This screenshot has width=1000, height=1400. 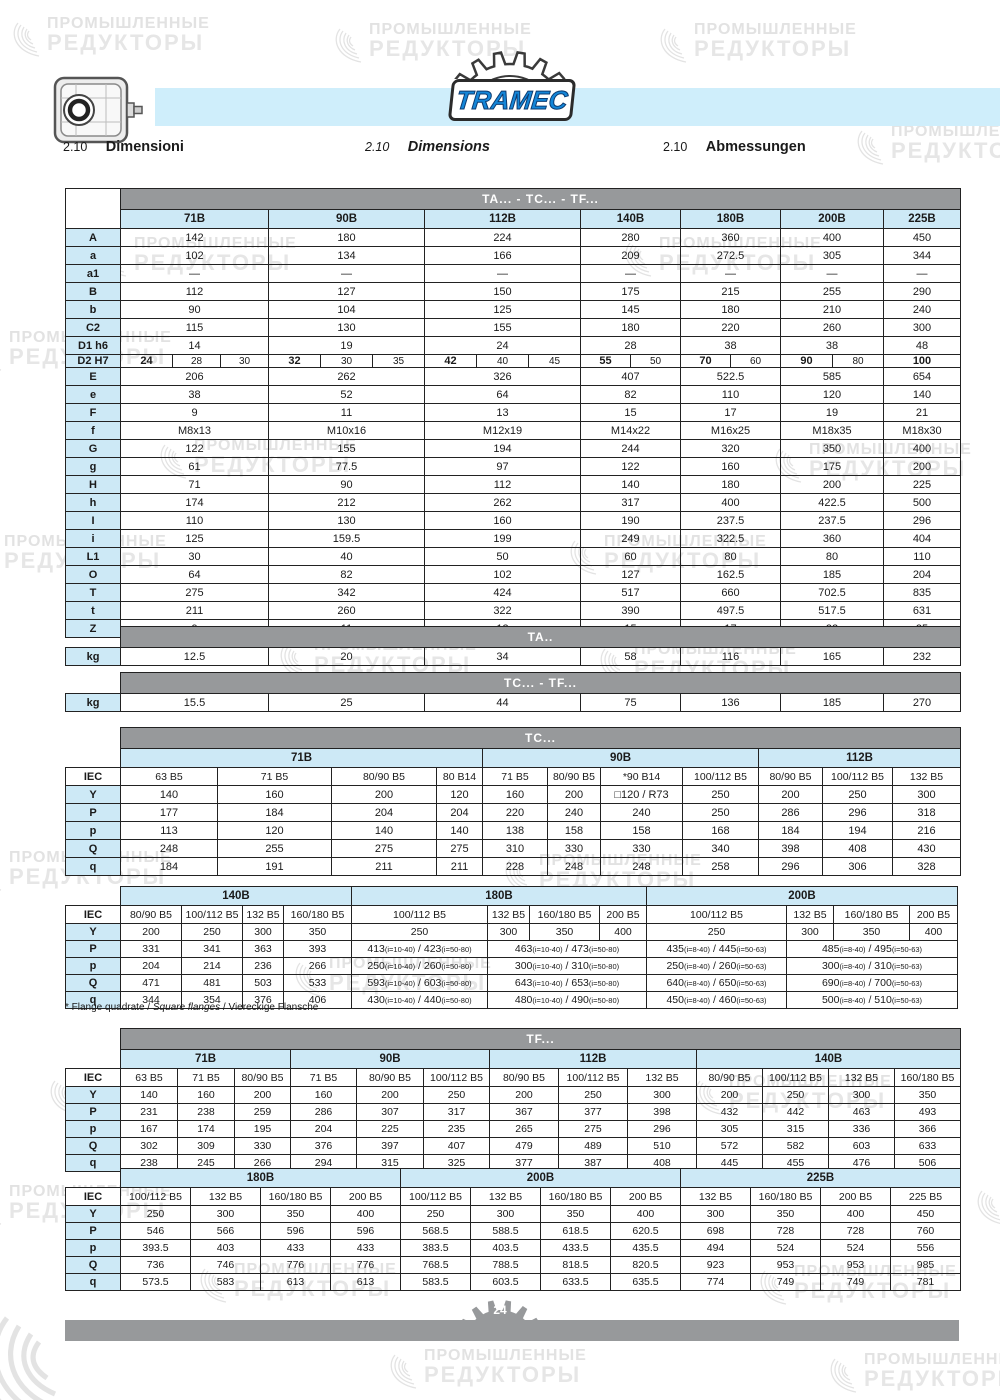 What do you see at coordinates (225, 1196) in the screenshot?
I see `table-cell: 132 B5` at bounding box center [225, 1196].